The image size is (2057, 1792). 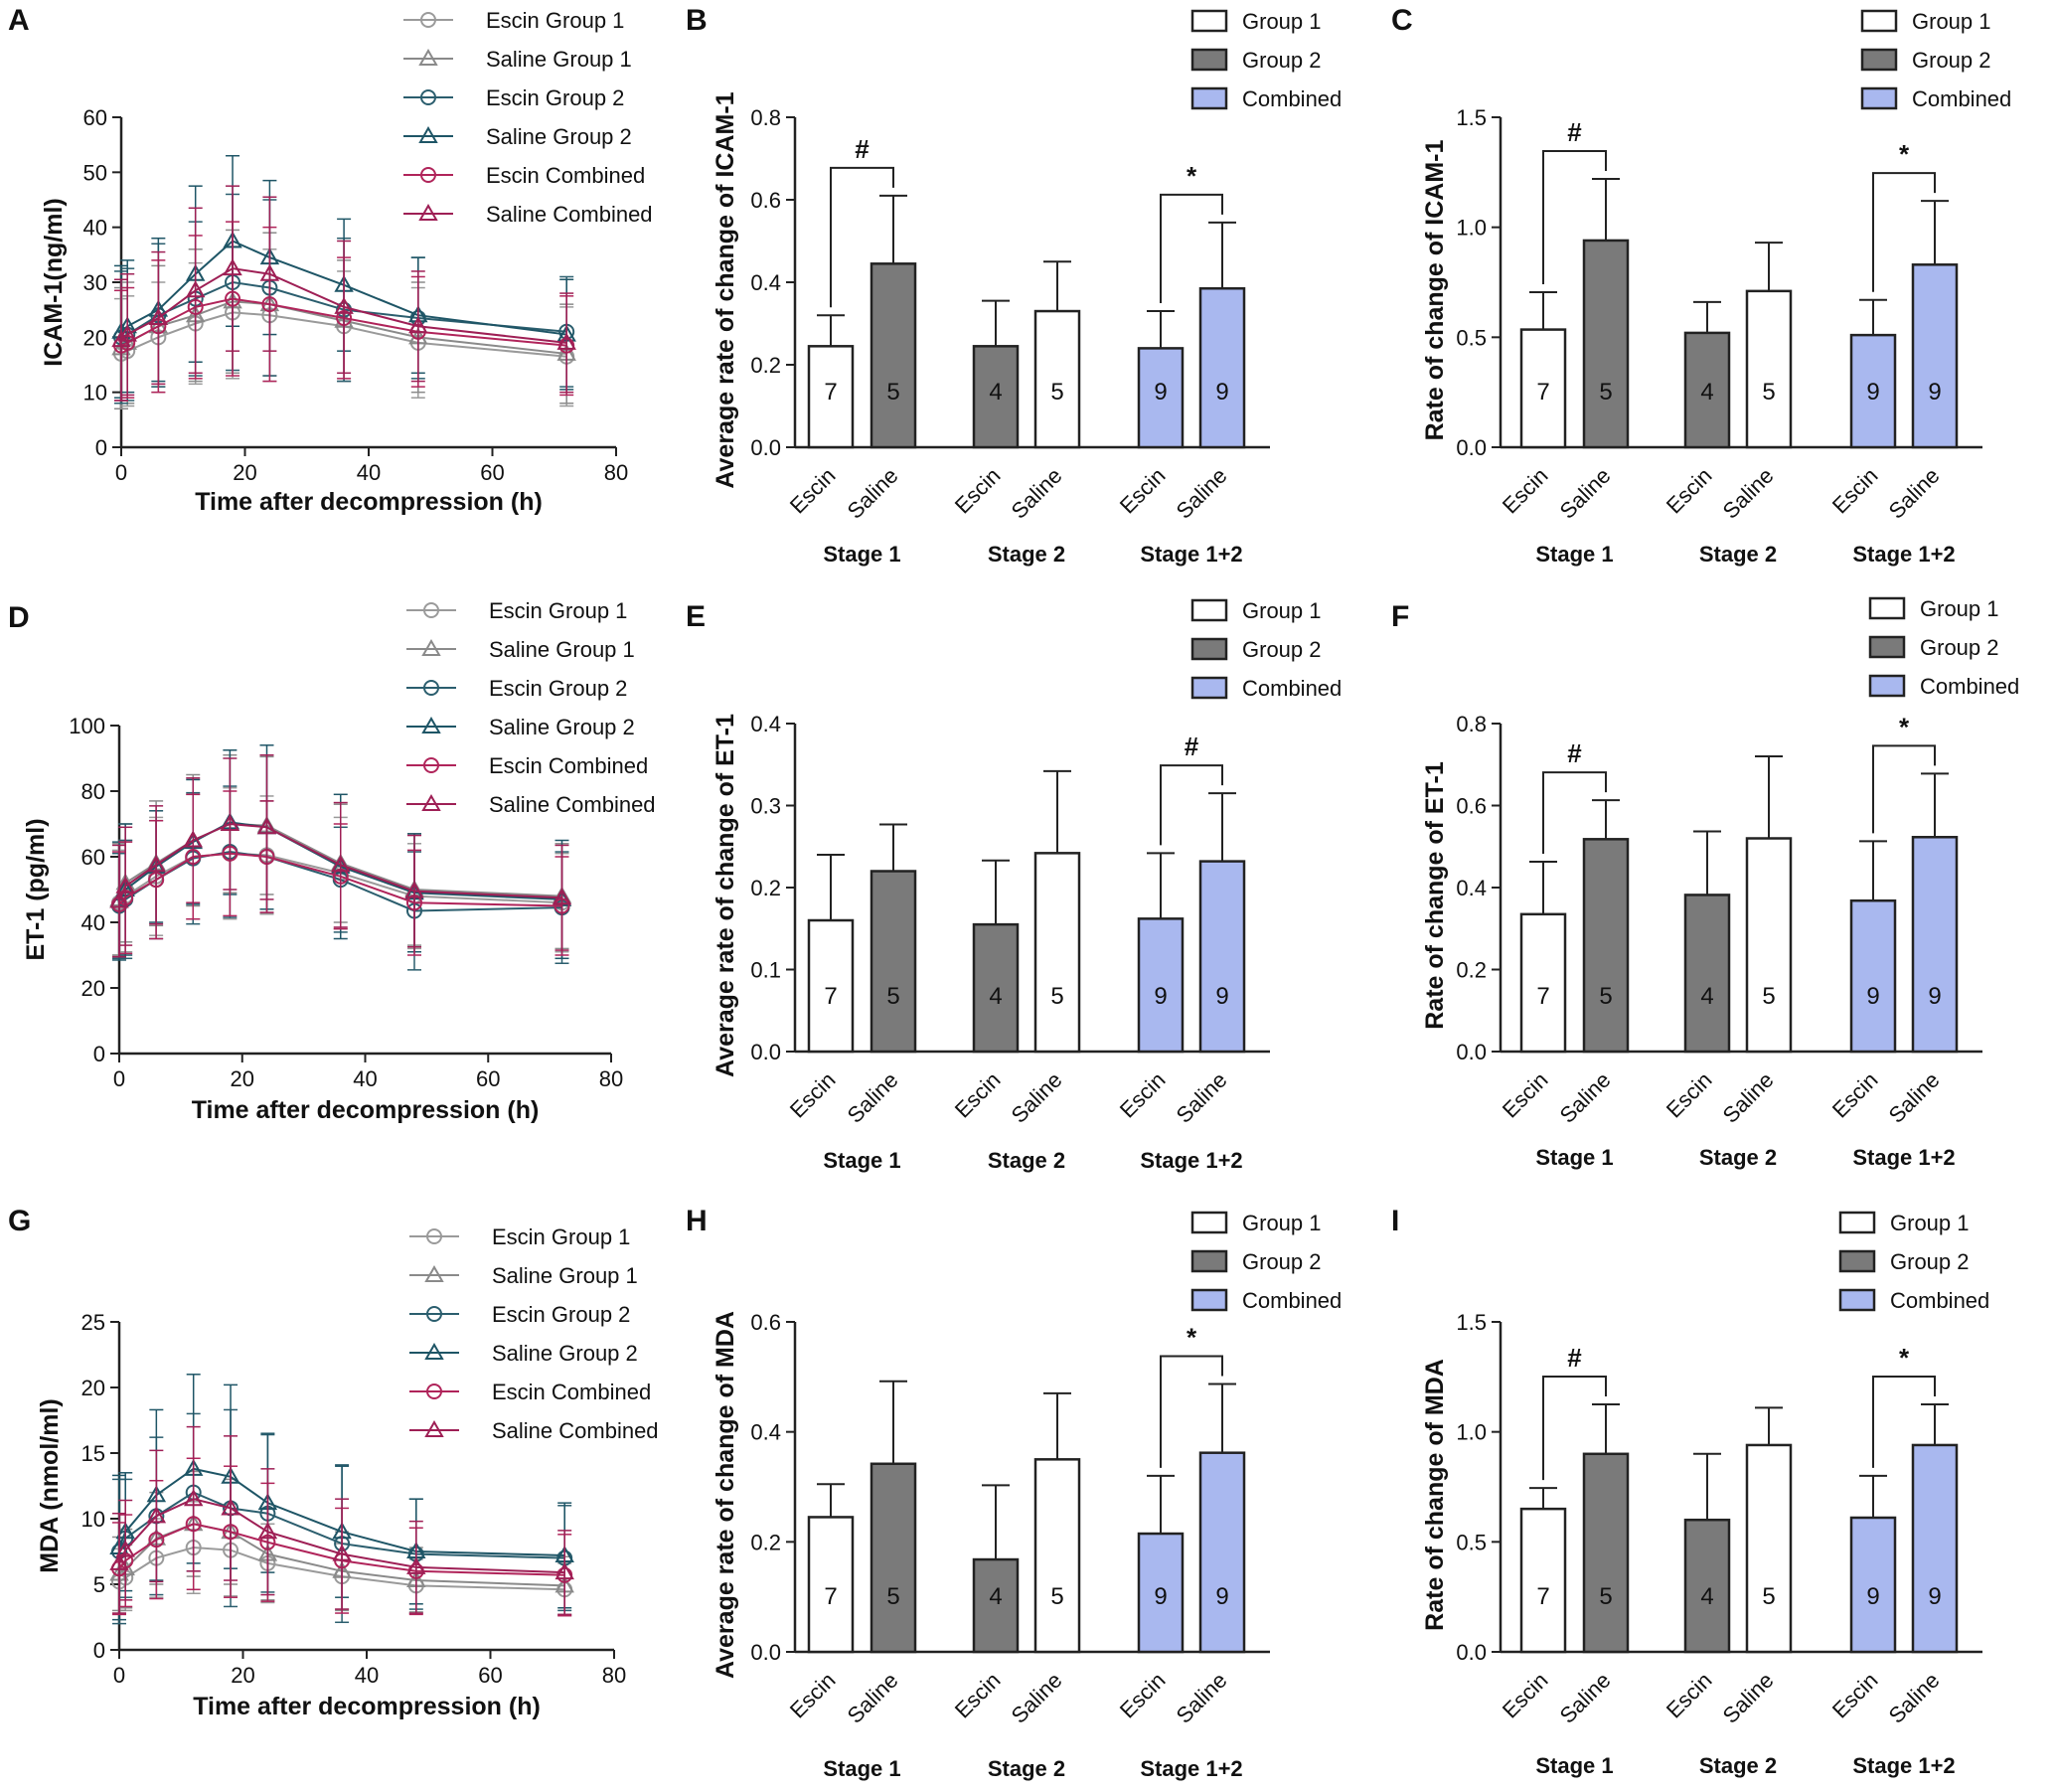 What do you see at coordinates (1435, 1495) in the screenshot?
I see `y-axis-title: Rate of change of MDA` at bounding box center [1435, 1495].